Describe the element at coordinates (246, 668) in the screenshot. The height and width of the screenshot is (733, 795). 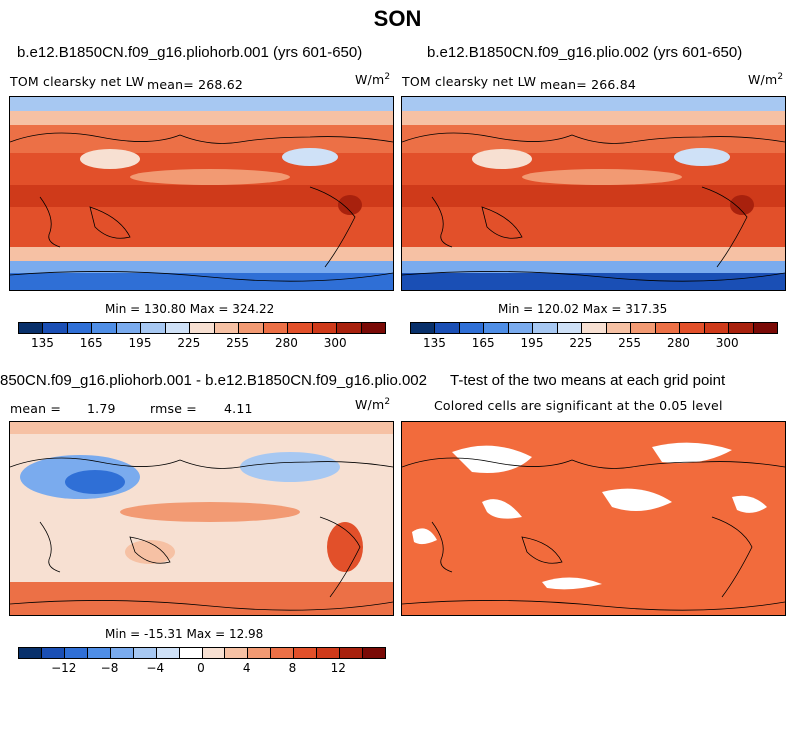
I see `colorbar-tick-label: 4` at that location.